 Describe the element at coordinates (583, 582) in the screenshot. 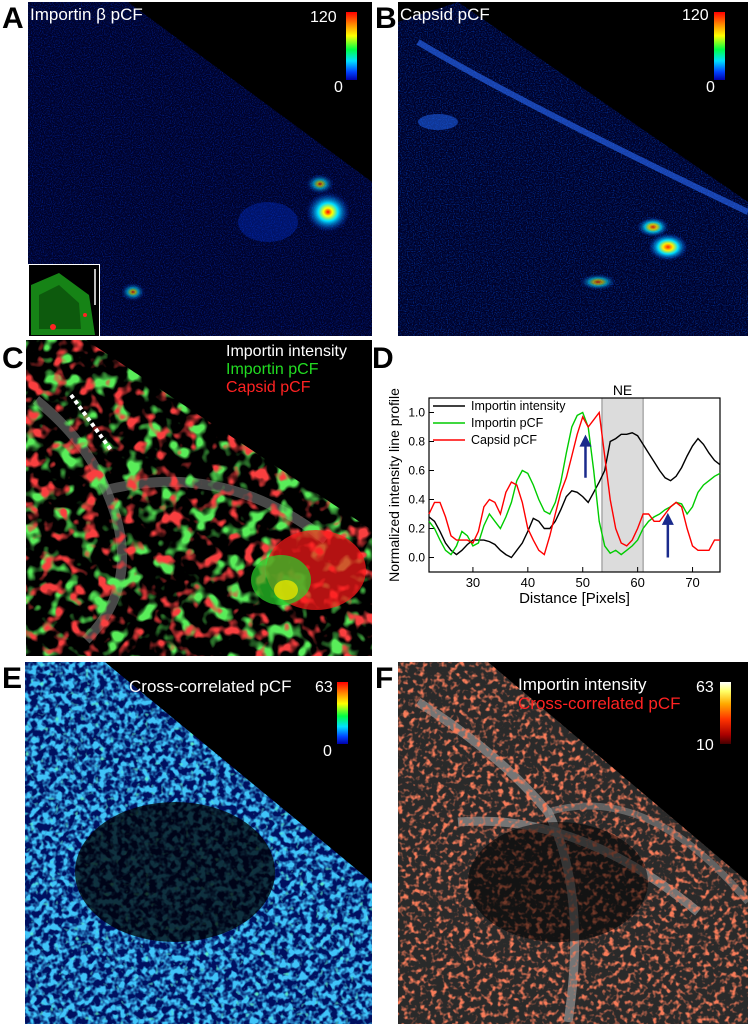

I see `x-tick-label: 50` at that location.